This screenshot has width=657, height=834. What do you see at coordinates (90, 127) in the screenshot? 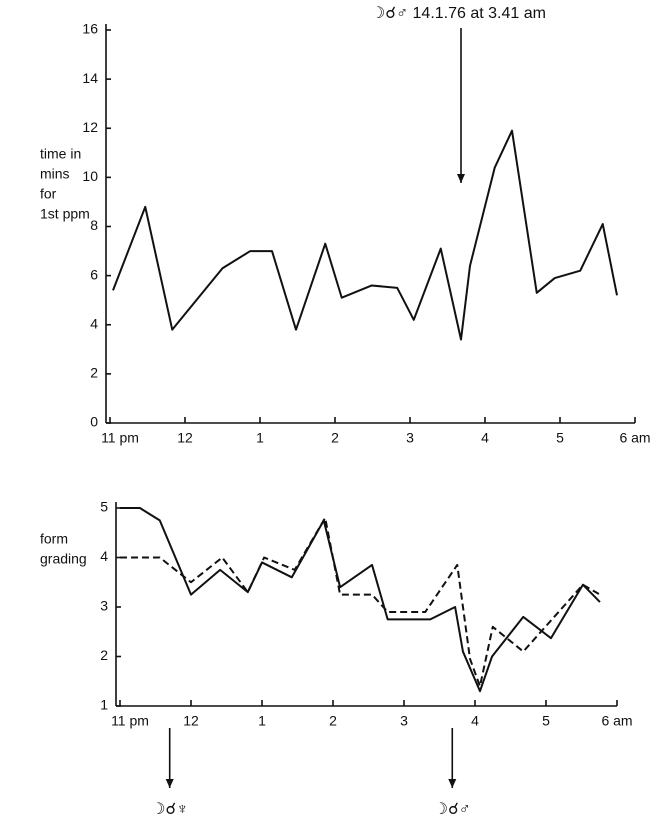
I see `y-tick-label: 12` at bounding box center [90, 127].